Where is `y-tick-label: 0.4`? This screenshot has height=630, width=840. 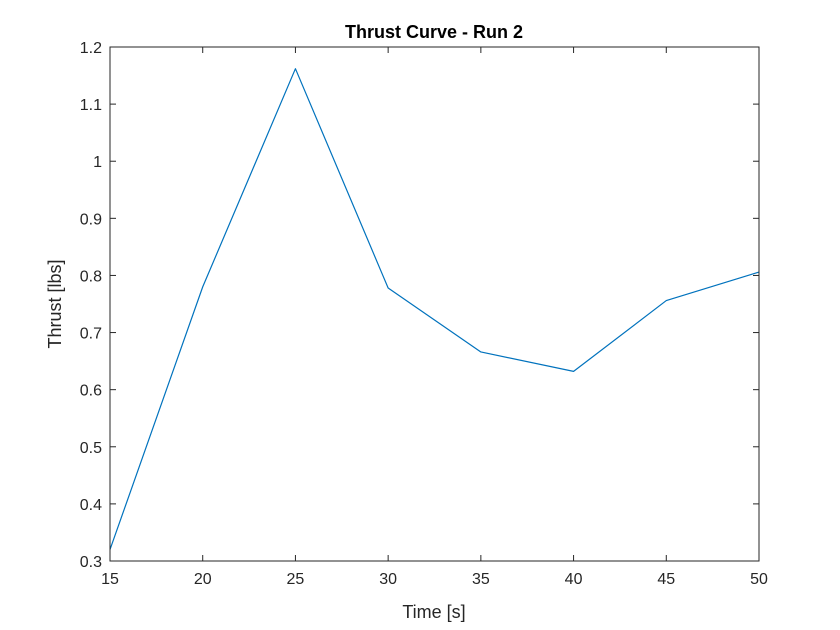
y-tick-label: 0.4 is located at coordinates (91, 505).